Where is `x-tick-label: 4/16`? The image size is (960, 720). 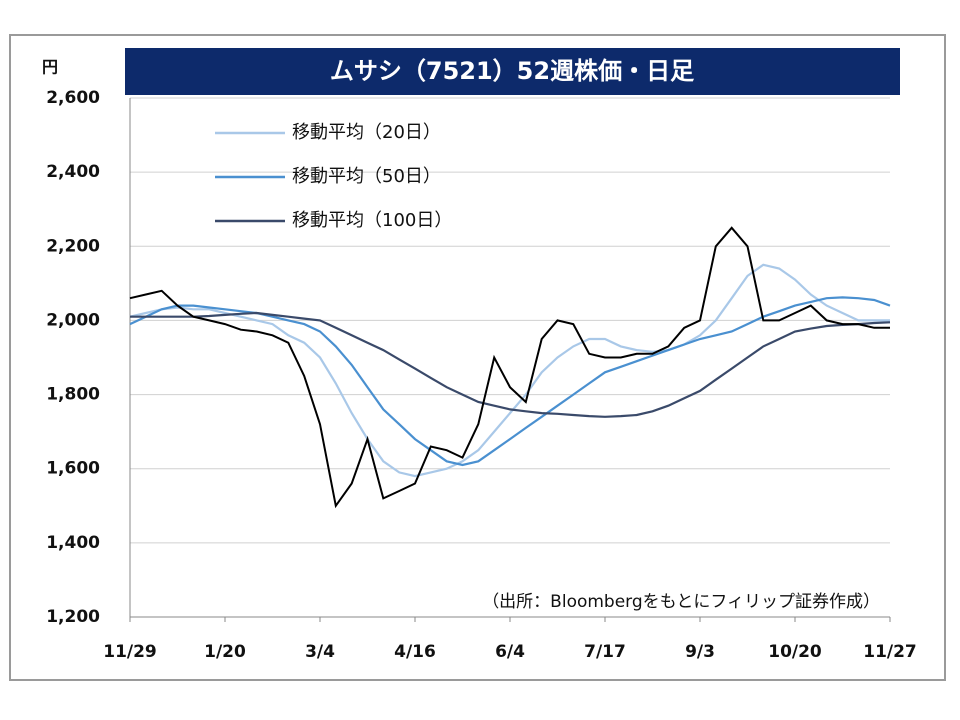
x-tick-label: 4/16 is located at coordinates (415, 652).